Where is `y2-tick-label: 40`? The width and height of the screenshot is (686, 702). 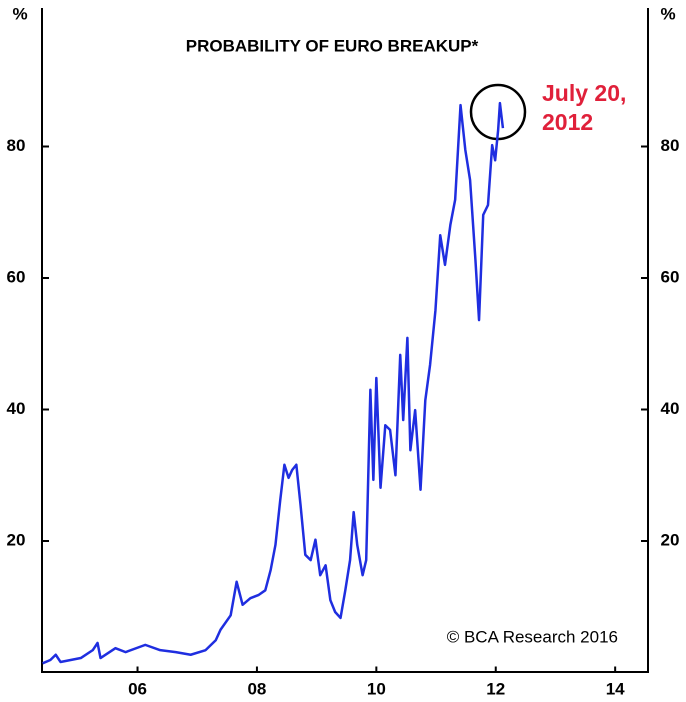
y2-tick-label: 40 is located at coordinates (670, 408).